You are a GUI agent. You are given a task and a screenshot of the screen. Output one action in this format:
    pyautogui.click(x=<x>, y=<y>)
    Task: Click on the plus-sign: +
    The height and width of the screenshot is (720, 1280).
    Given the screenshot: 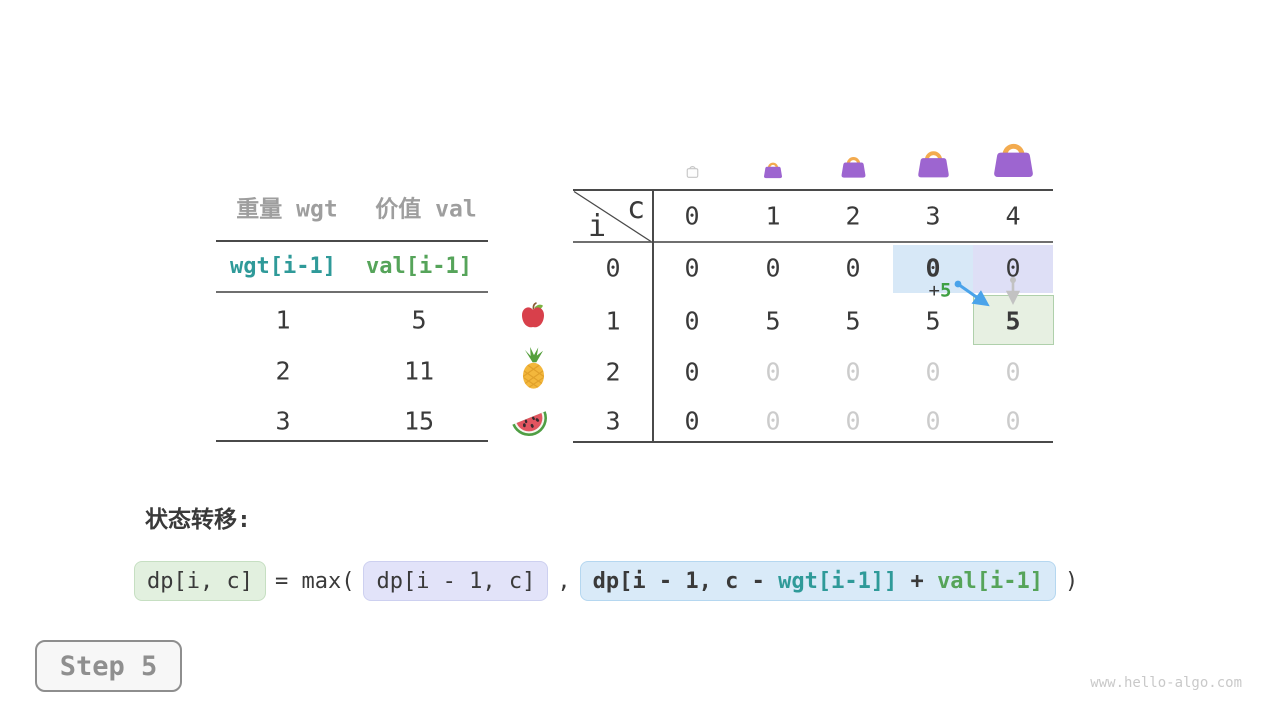 What is the action you would take?
    pyautogui.click(x=934, y=290)
    